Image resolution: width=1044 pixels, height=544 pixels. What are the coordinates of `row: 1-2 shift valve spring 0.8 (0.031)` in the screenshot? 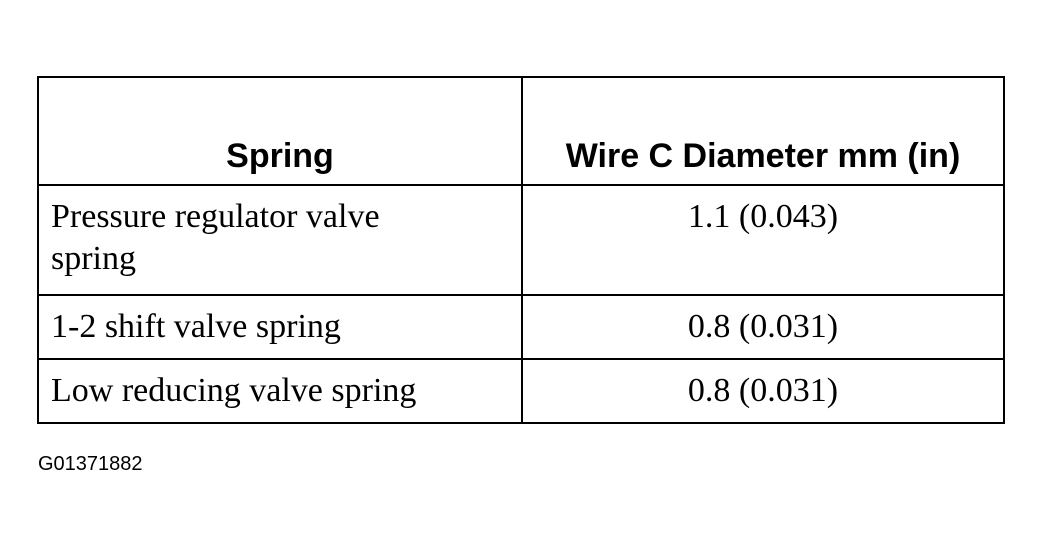 It's located at (521, 327).